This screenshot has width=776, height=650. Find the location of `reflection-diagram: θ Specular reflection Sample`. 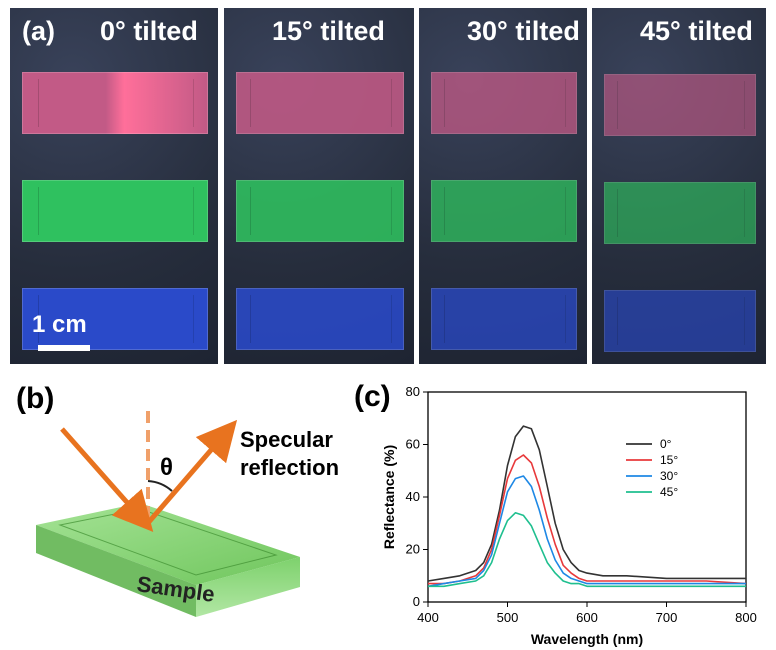

reflection-diagram: θ Specular reflection Sample is located at coordinates (187, 514).